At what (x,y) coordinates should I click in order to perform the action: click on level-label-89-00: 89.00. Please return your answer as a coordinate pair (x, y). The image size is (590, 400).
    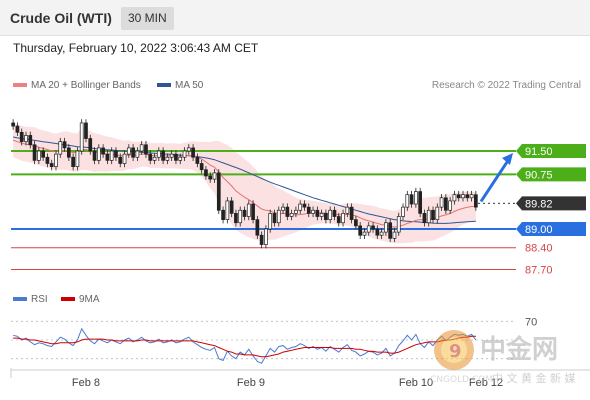
    Looking at the image, I should click on (539, 230).